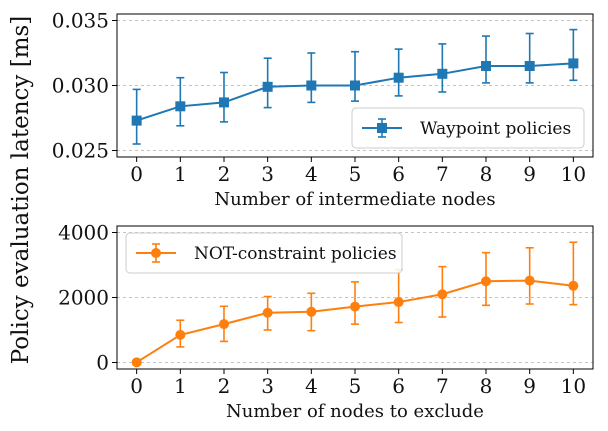  What do you see at coordinates (21, 190) in the screenshot?
I see `shared-y-axis-label: Policy evaluation latency [ms]` at bounding box center [21, 190].